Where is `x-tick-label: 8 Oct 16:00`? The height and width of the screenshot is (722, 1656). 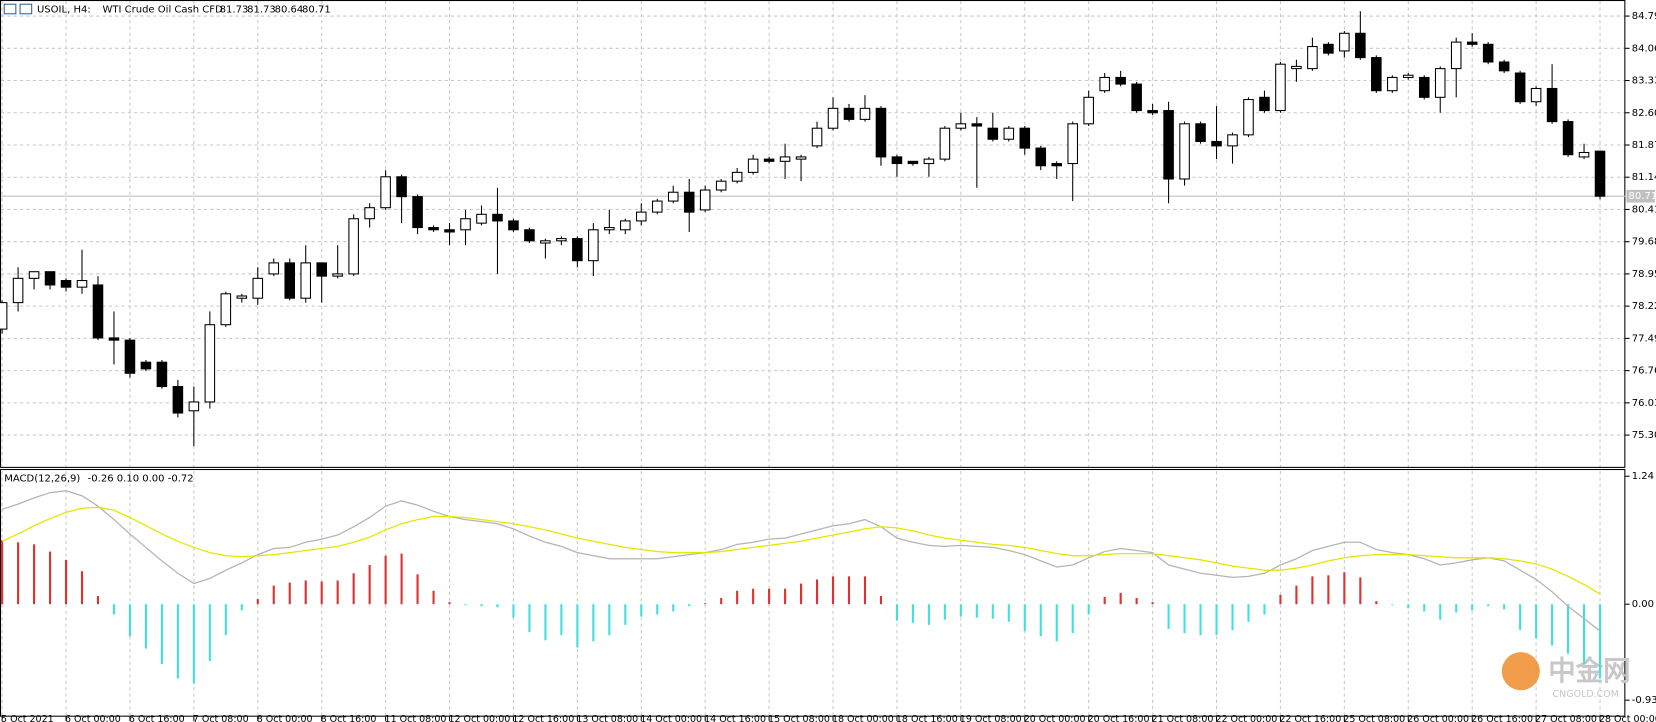
x-tick-label: 8 Oct 16:00 is located at coordinates (349, 718).